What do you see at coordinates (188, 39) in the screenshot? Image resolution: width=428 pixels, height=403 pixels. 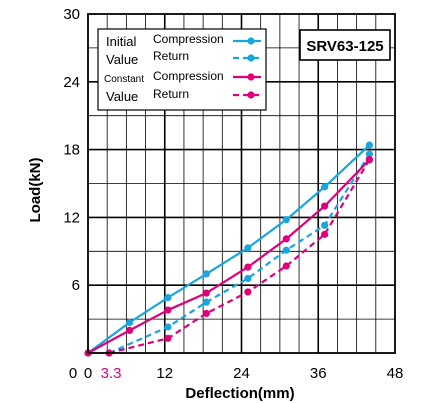 I see `legend-series-0-label: Compression` at bounding box center [188, 39].